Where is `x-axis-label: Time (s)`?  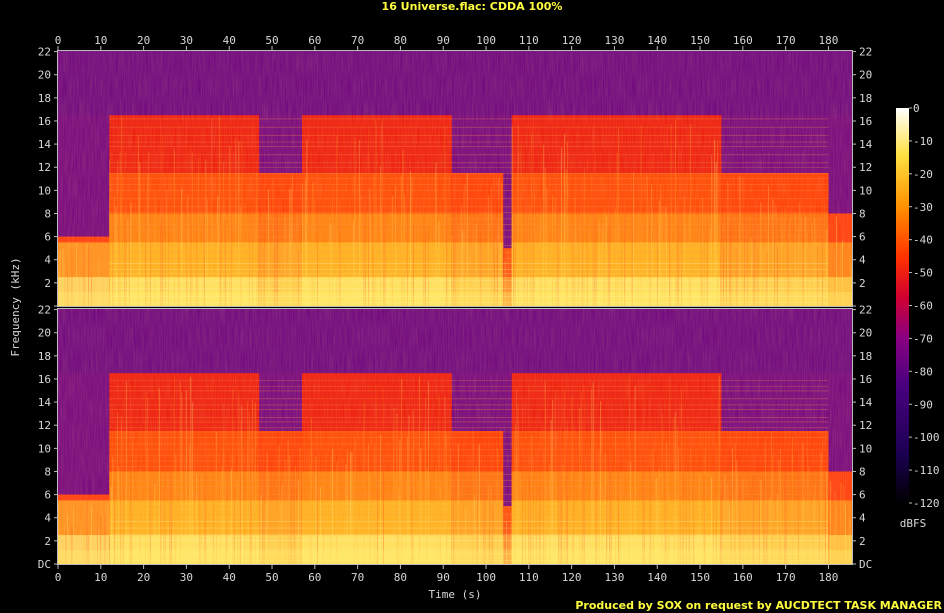 x-axis-label: Time (s) is located at coordinates (455, 594).